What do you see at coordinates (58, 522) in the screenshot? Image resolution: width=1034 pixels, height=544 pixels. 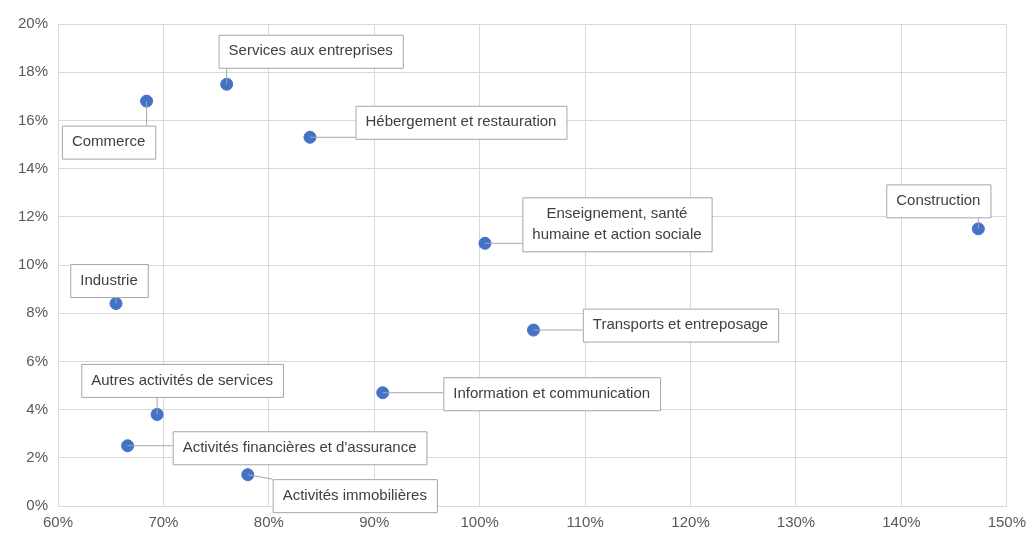 I see `x-tick-label: 60%` at bounding box center [58, 522].